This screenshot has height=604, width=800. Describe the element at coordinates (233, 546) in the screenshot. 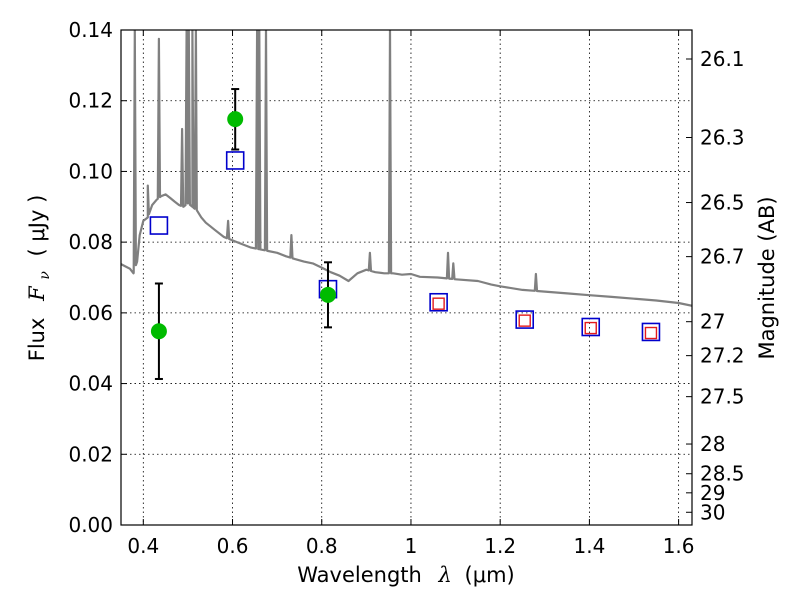

I see `x-tick-label: 0.6` at that location.